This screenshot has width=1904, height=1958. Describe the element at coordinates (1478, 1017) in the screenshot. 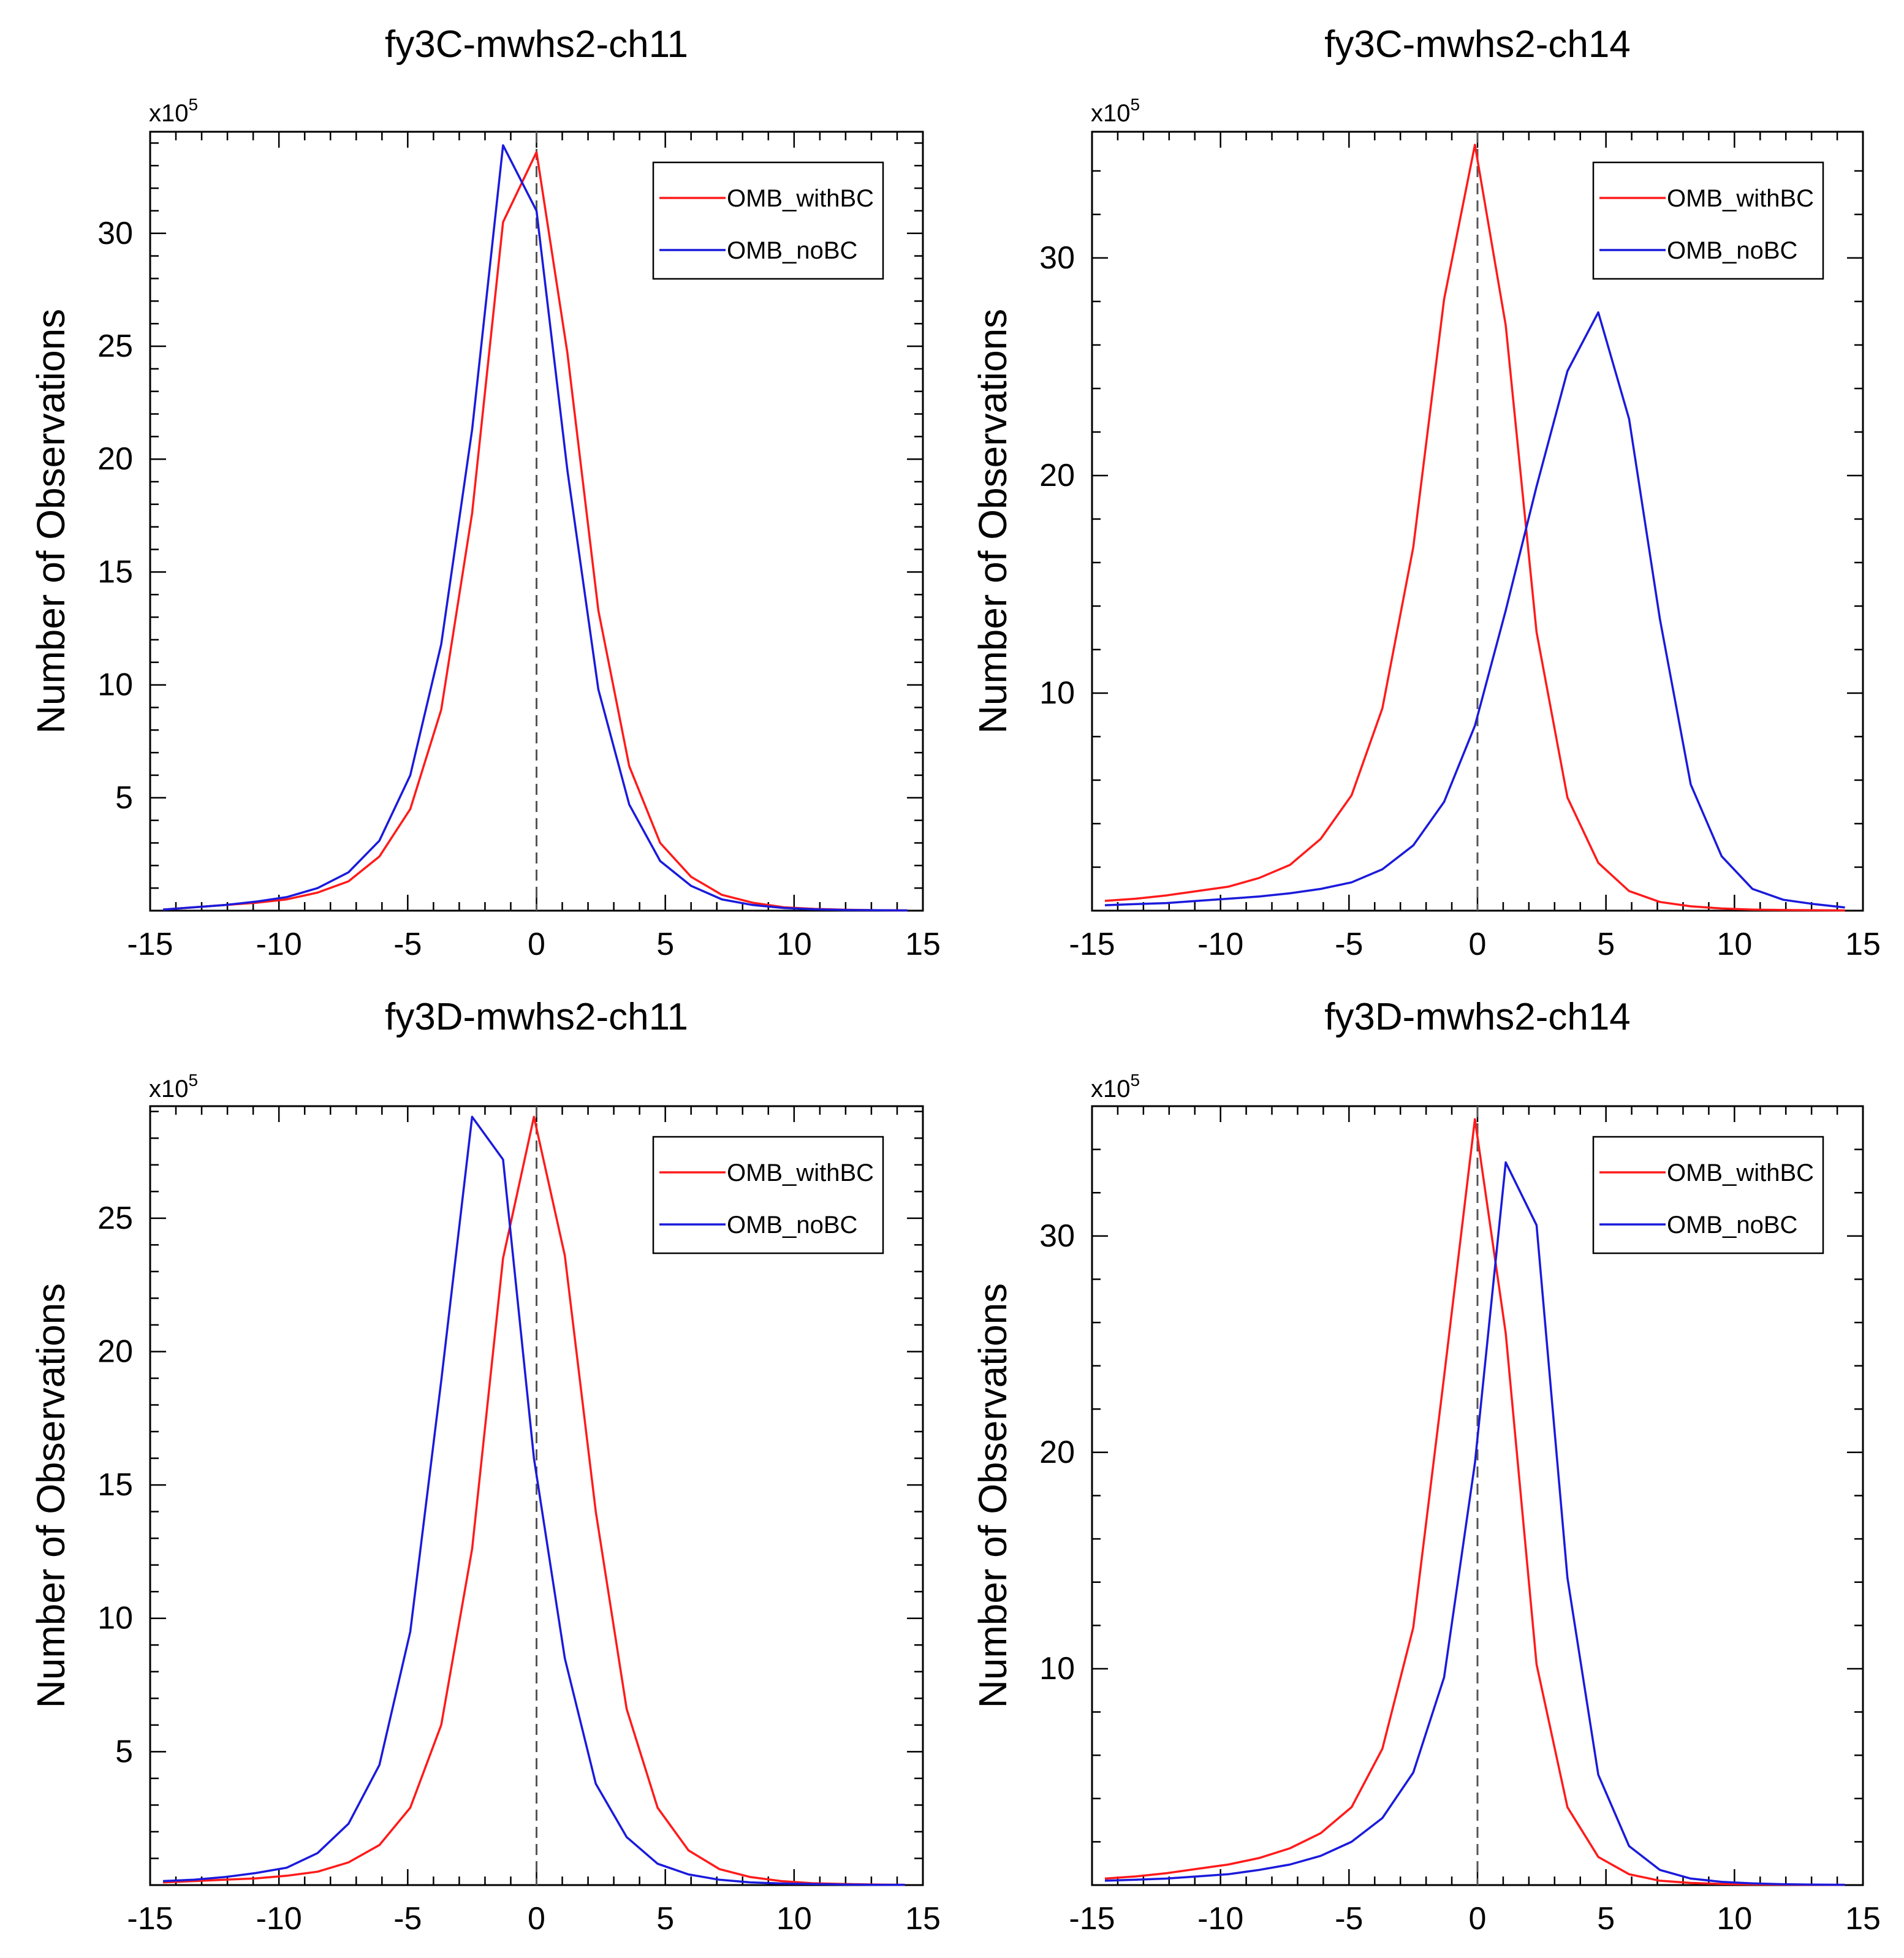

I see `chart-title: fy3D-mwhs2-ch14` at that location.